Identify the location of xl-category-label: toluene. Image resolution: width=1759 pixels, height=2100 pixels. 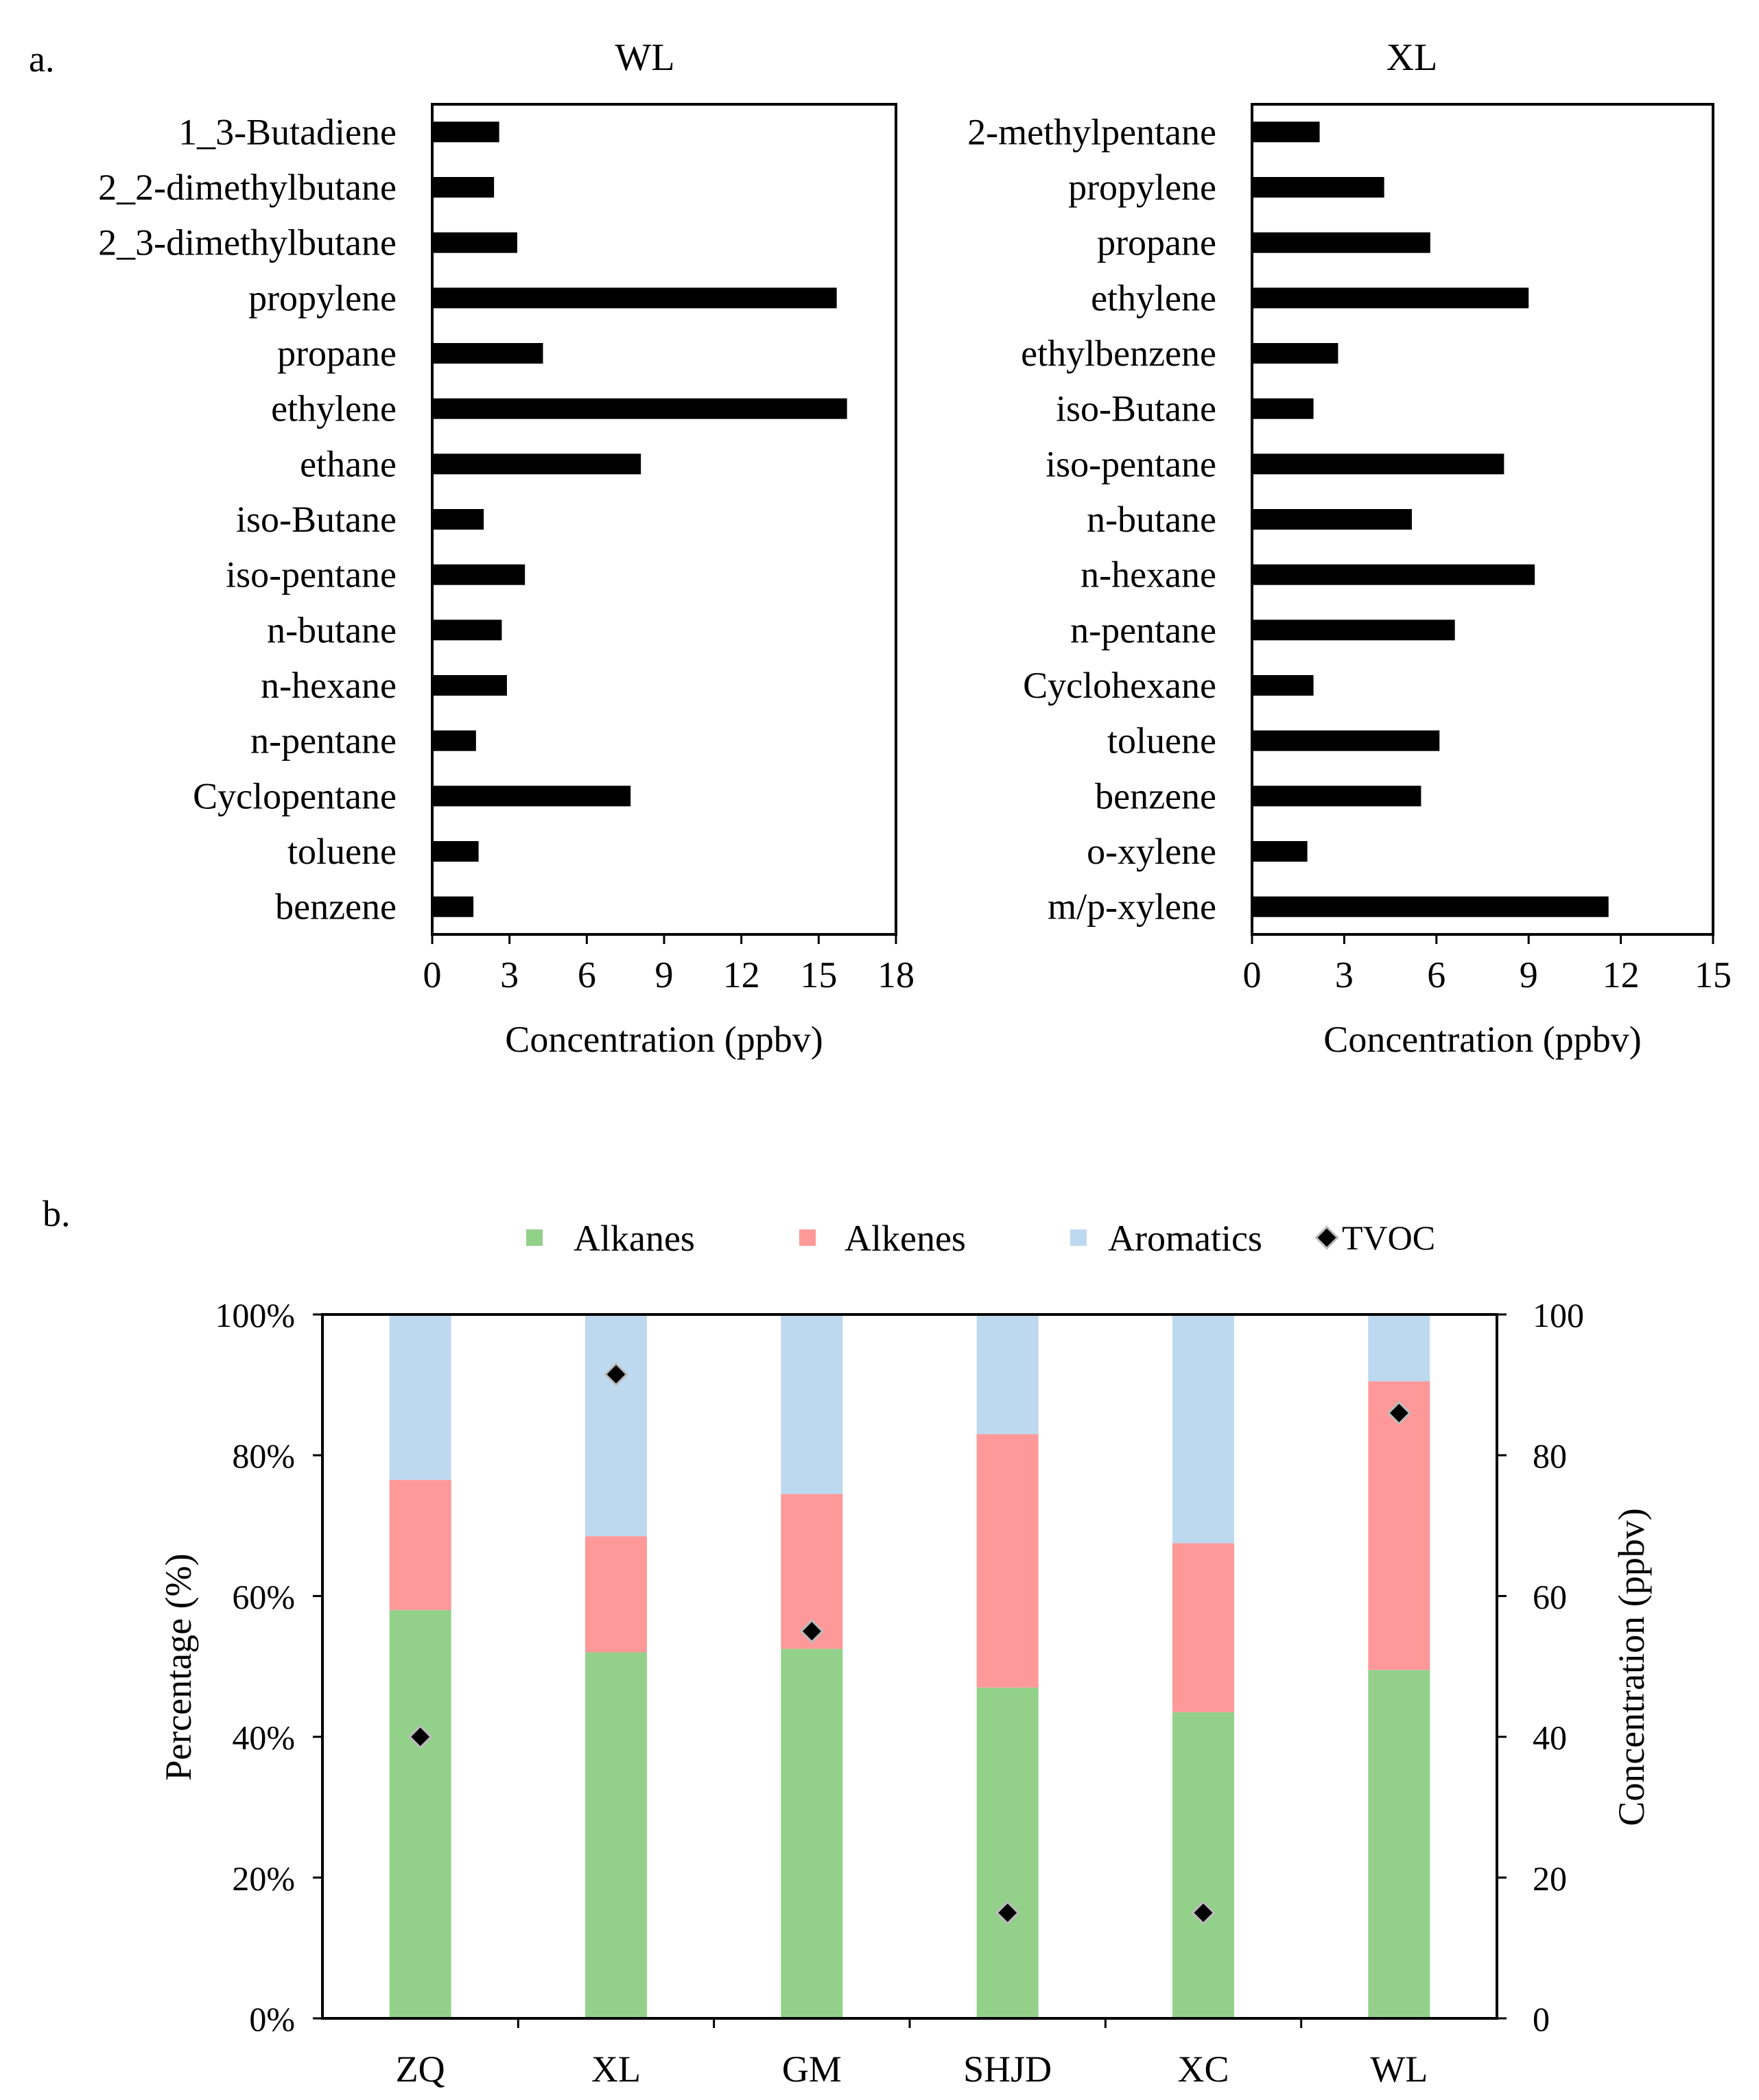
(1161, 741).